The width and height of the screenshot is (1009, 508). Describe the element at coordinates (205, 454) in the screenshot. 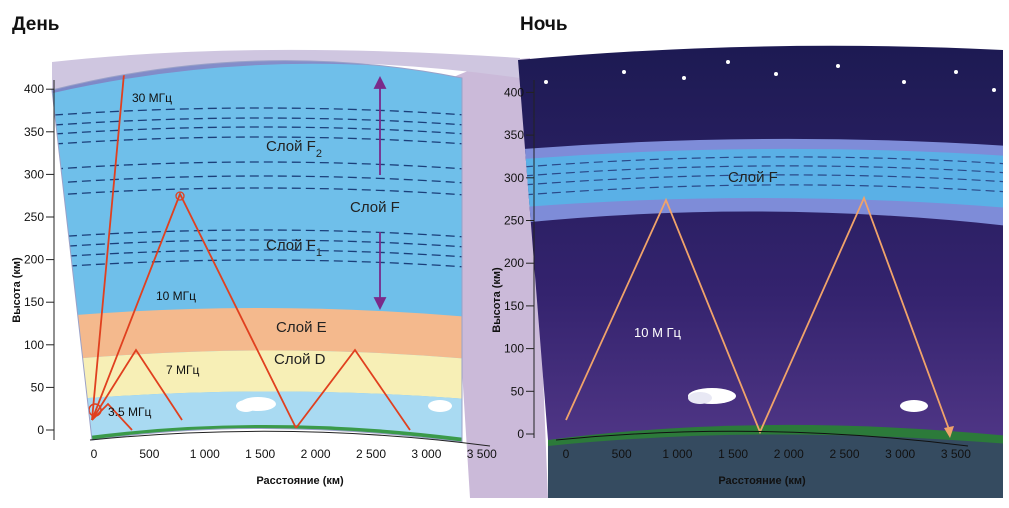

I see `day-x-tick-2: 1 000` at that location.